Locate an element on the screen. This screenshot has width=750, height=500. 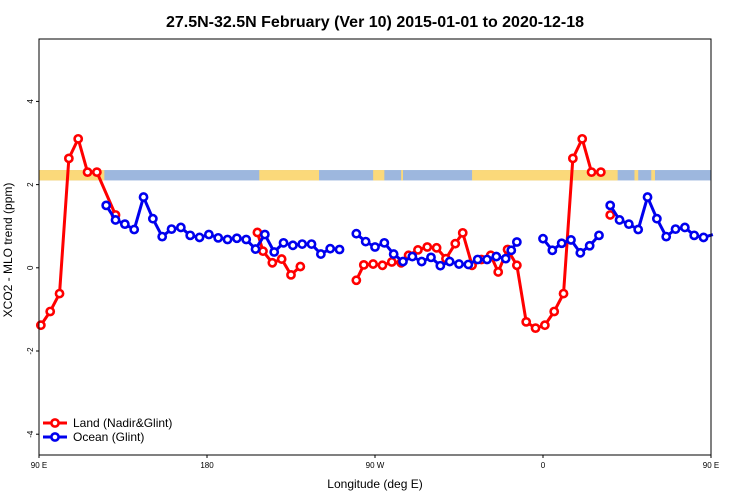
legend-label-land: Land (Nadir&Glint) is located at coordinates (122, 423).